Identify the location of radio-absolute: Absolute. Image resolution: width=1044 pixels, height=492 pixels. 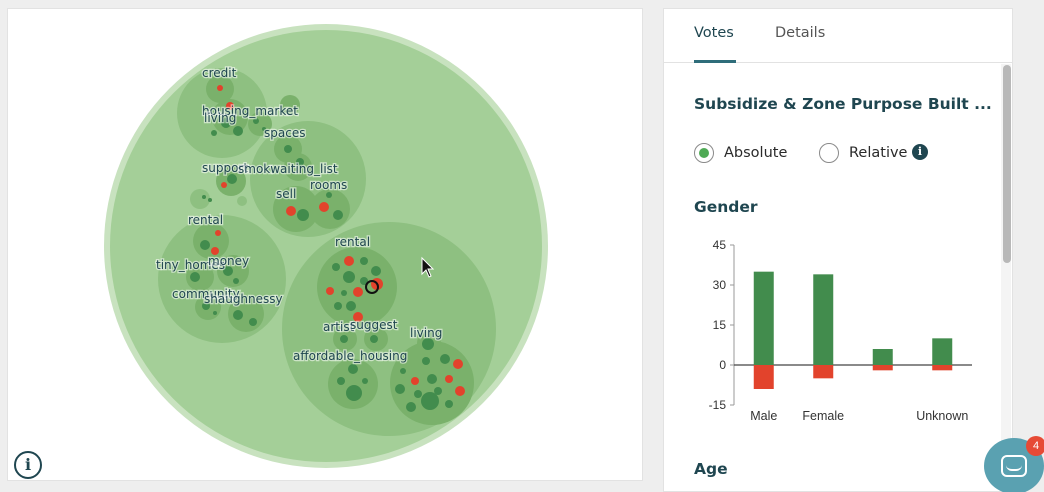
(740, 153).